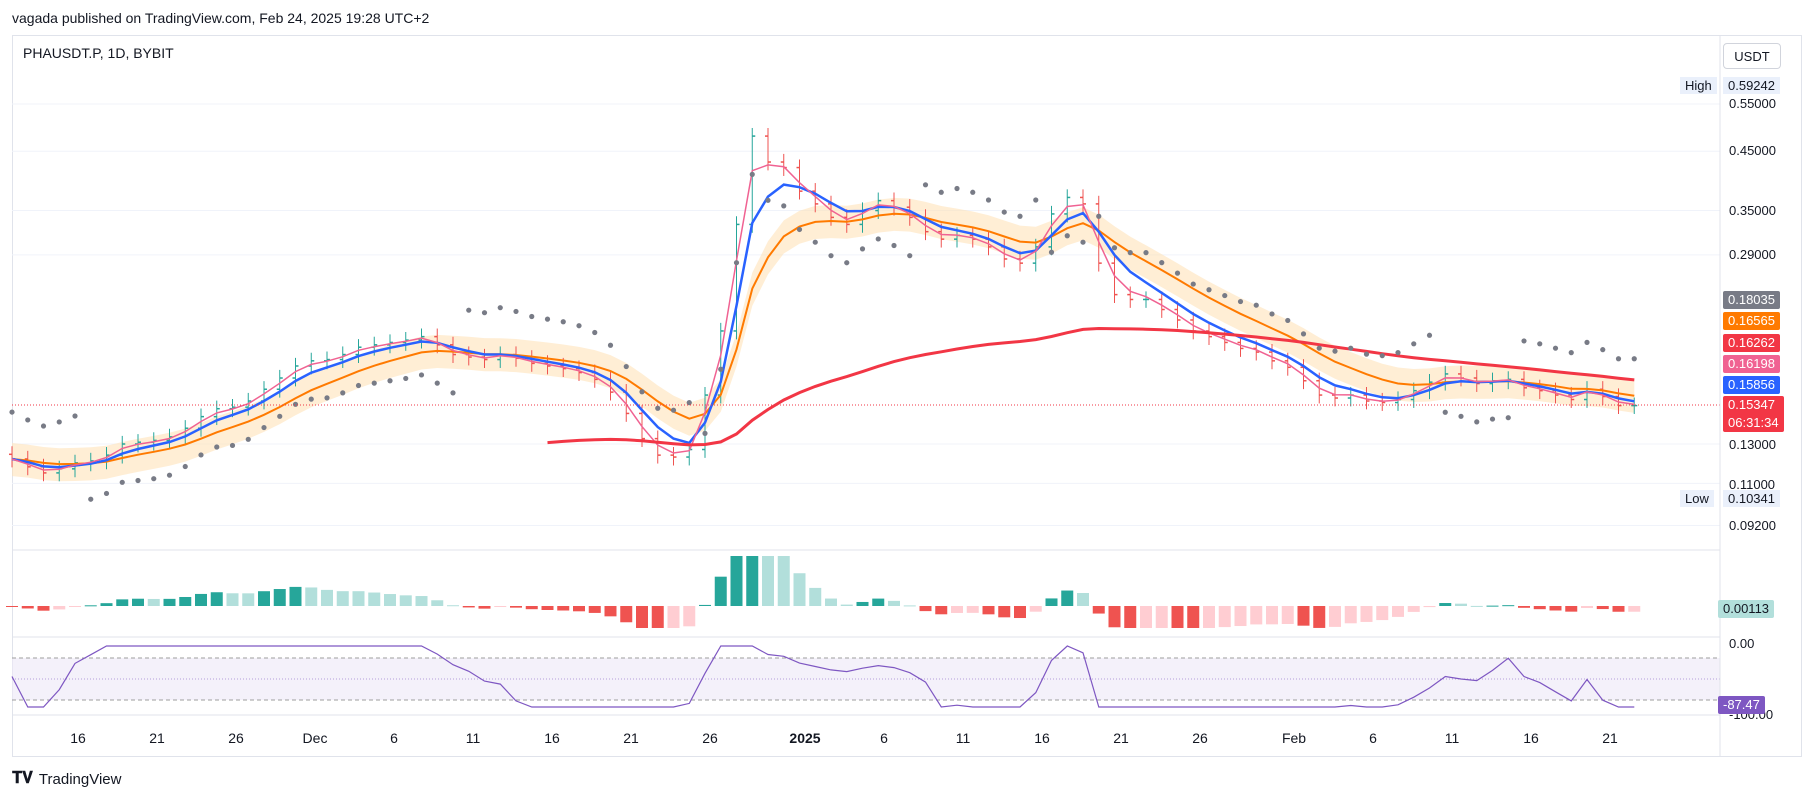  Describe the element at coordinates (866, 679) in the screenshot. I see `osc-band` at that location.